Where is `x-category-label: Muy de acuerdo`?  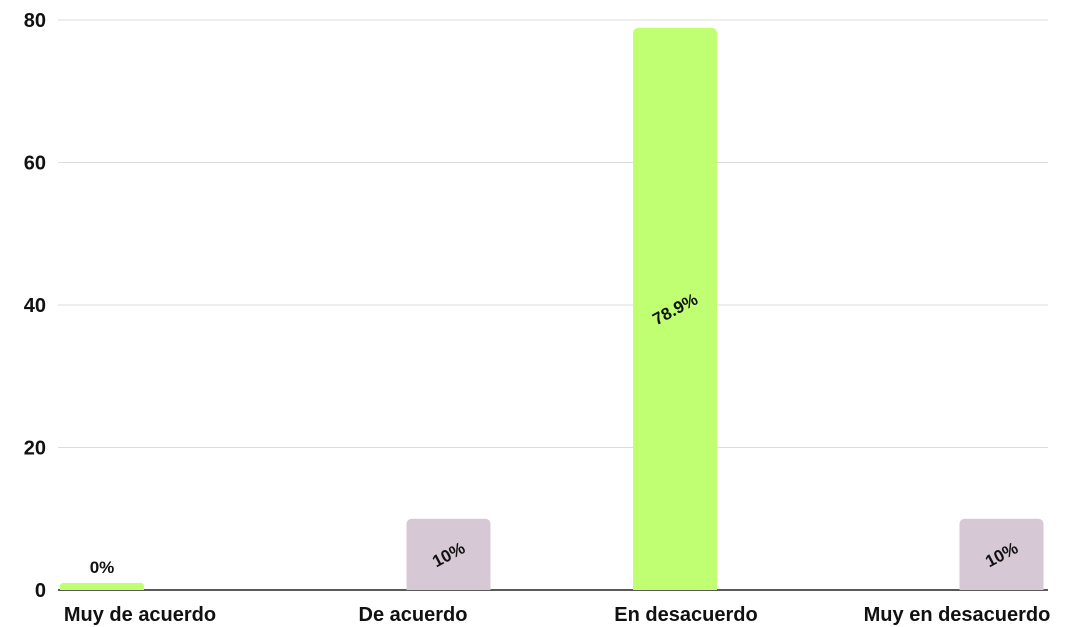 x-category-label: Muy de acuerdo is located at coordinates (140, 615).